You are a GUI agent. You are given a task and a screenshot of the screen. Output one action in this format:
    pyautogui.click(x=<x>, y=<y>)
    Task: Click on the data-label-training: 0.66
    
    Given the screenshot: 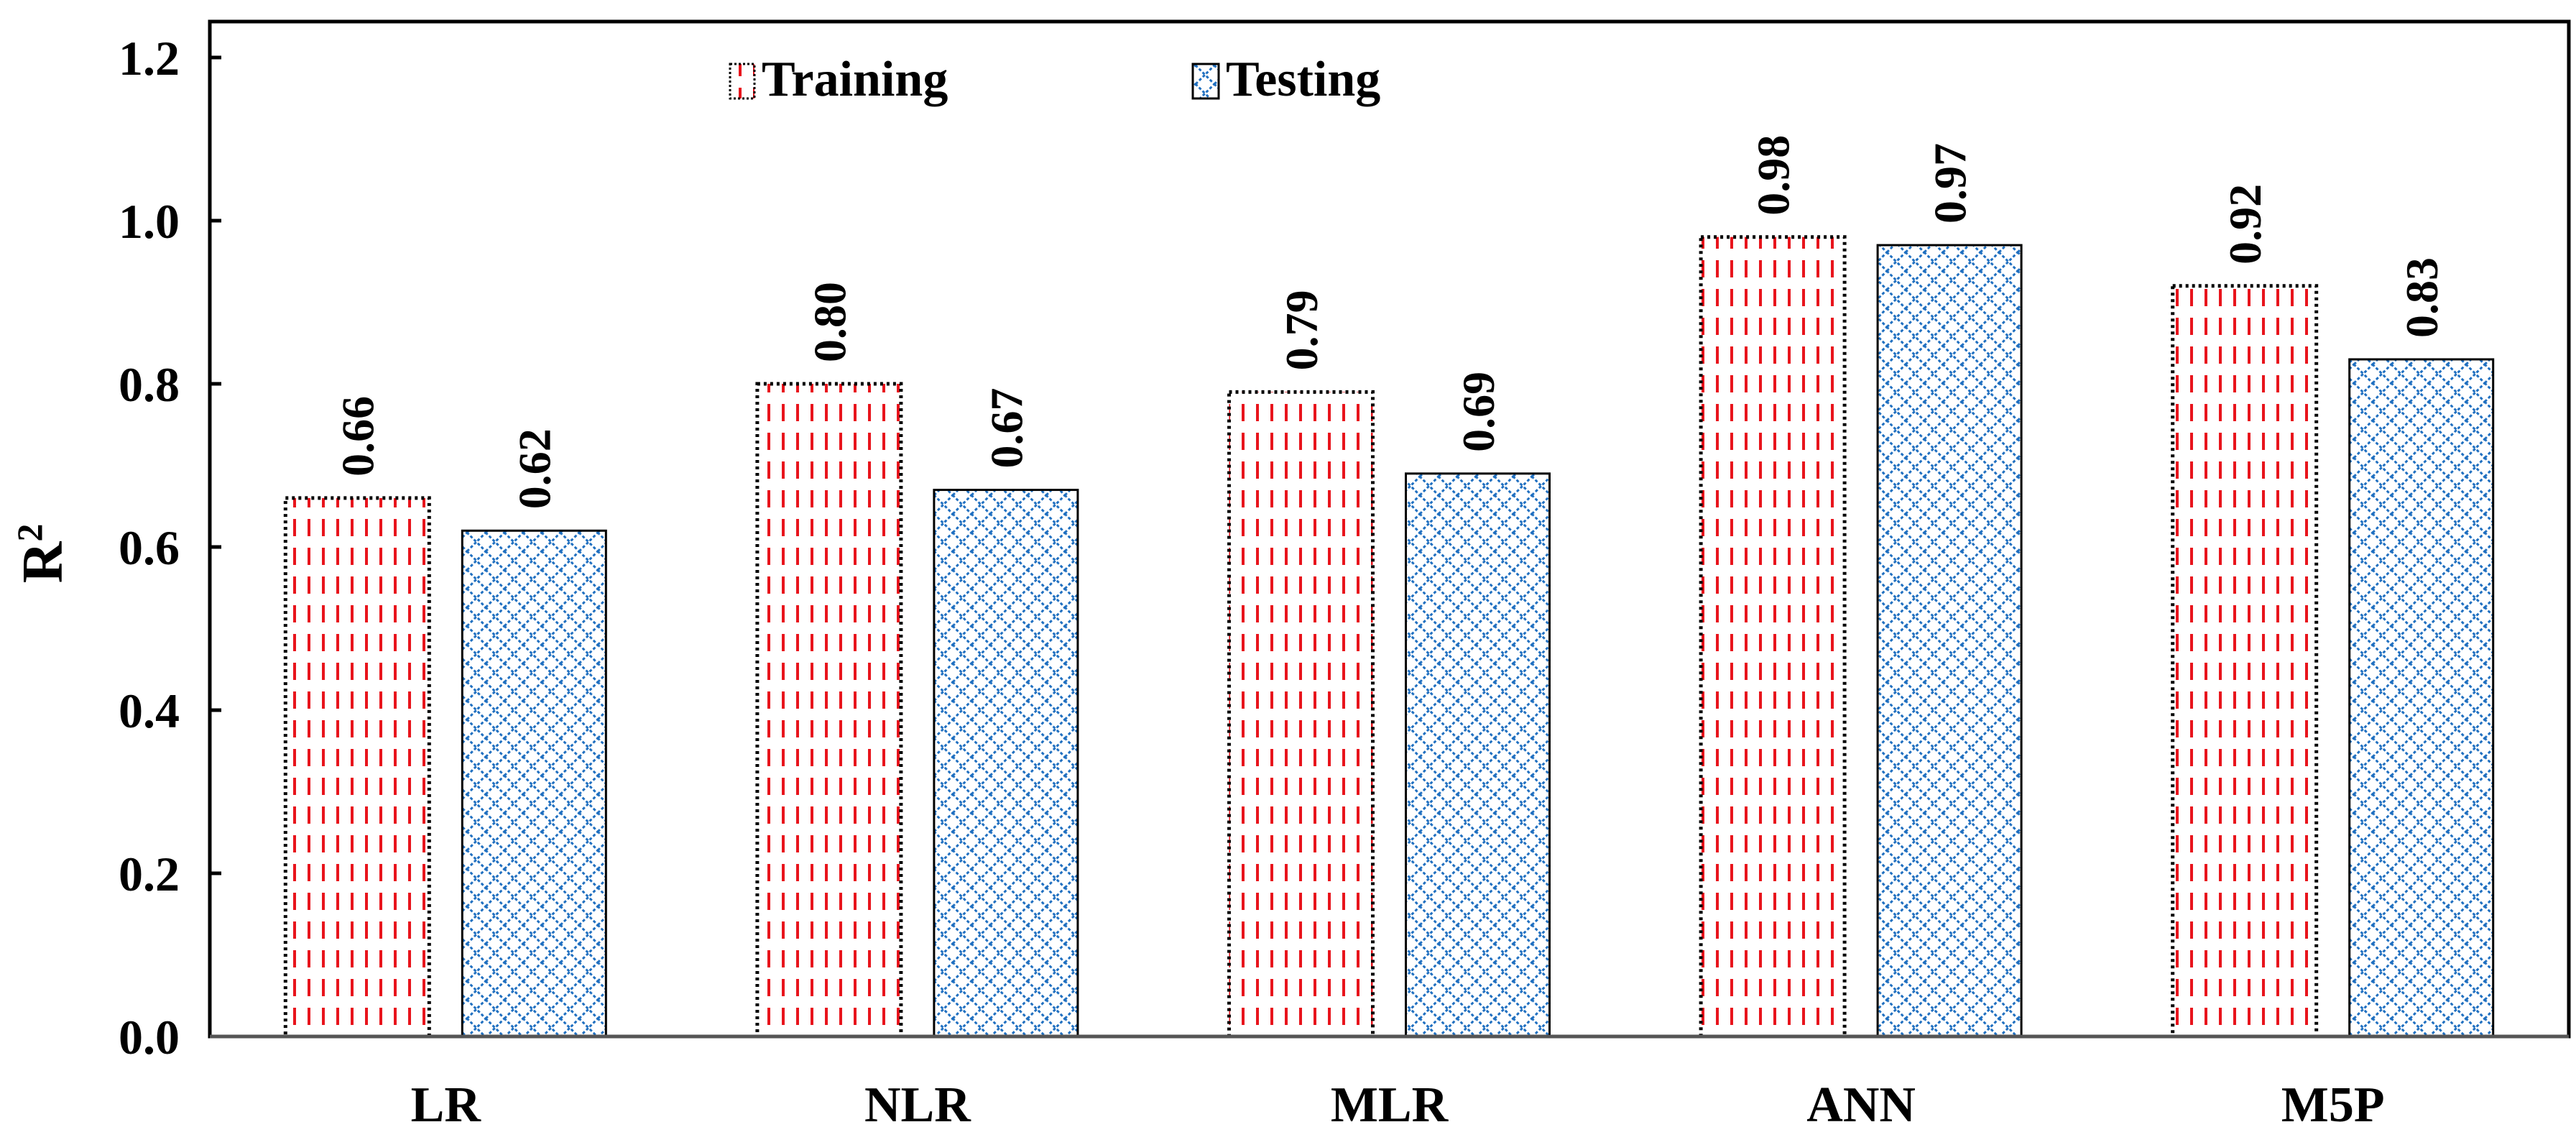 What is the action you would take?
    pyautogui.click(x=358, y=436)
    